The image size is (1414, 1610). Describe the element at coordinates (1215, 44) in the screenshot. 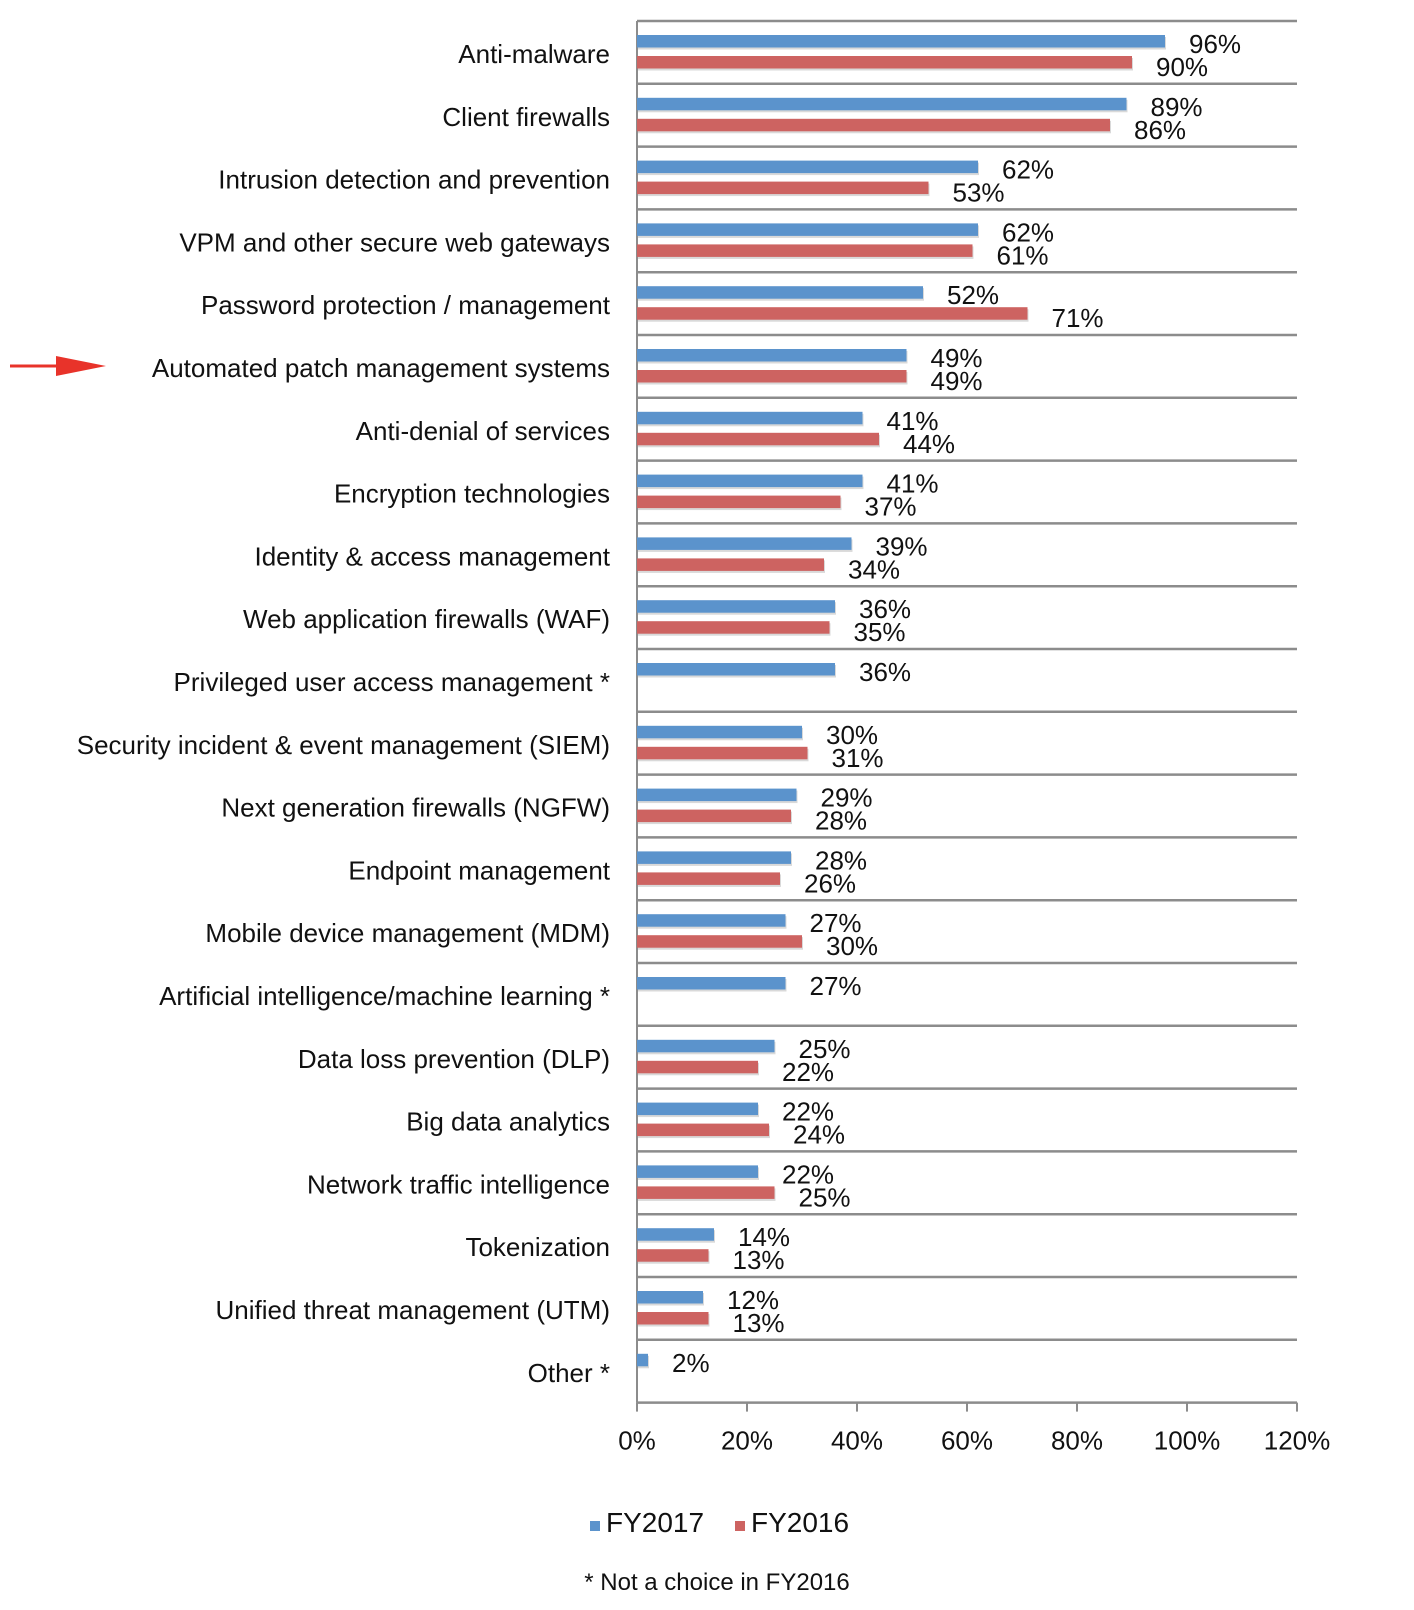

I see `data-label-fy2017: 96%` at that location.